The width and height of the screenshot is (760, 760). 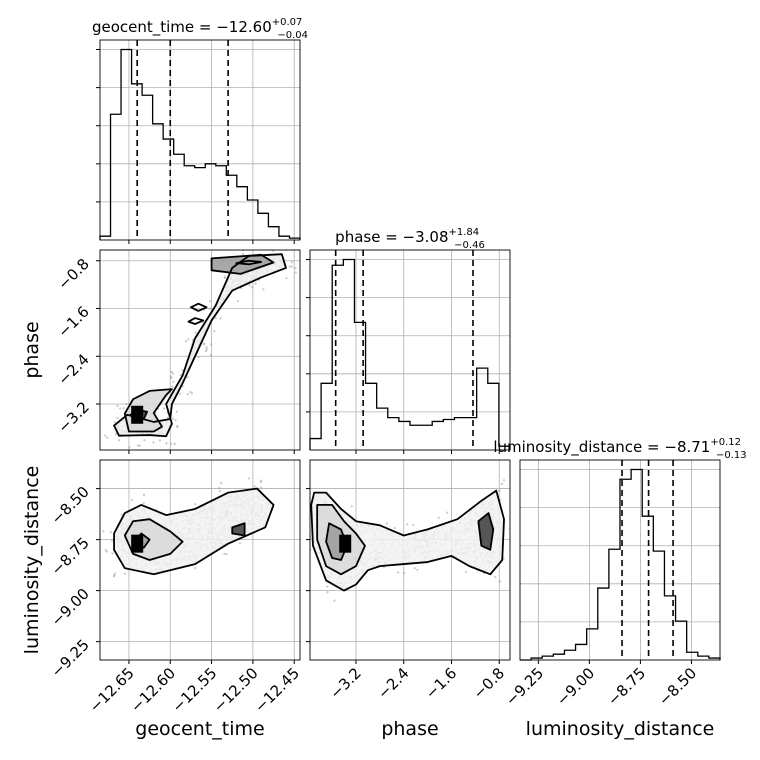 What do you see at coordinates (620, 564) in the screenshot?
I see `histogram-luminosity_distance` at bounding box center [620, 564].